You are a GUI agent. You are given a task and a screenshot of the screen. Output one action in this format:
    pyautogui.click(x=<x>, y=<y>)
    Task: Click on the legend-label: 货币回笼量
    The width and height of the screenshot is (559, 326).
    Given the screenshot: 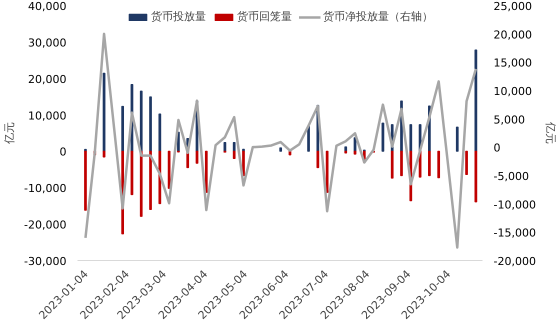 What is the action you would take?
    pyautogui.click(x=264, y=16)
    